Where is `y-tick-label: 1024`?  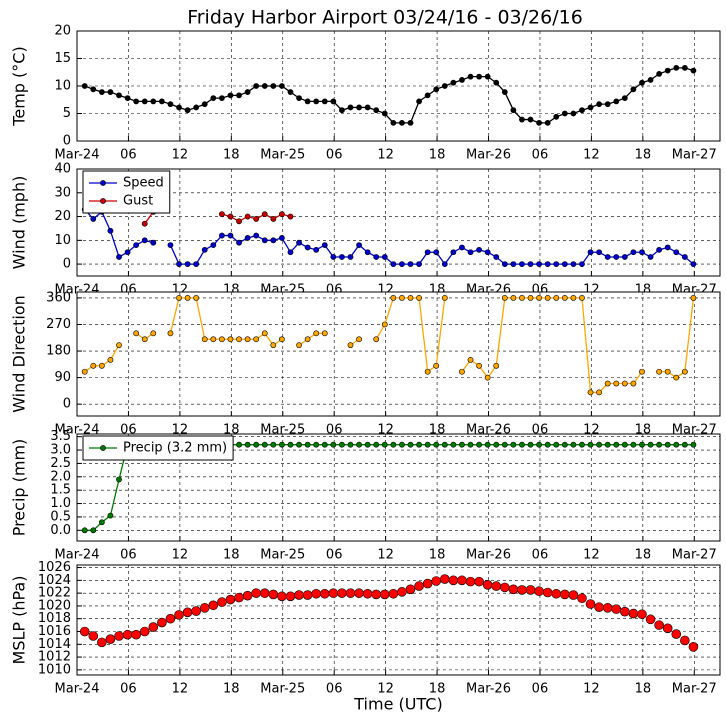
y-tick-label: 1024 is located at coordinates (54, 580).